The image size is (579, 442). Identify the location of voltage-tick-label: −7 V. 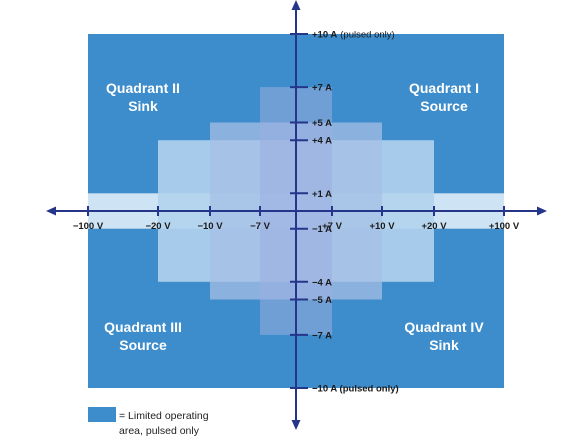
(260, 226).